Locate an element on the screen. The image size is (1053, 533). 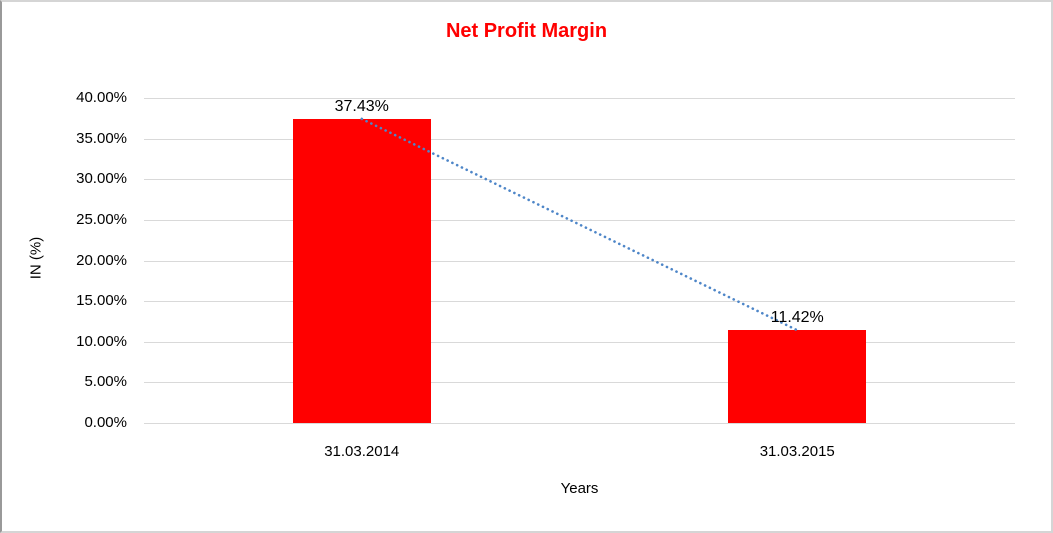
x-axis-title: Years is located at coordinates (579, 488).